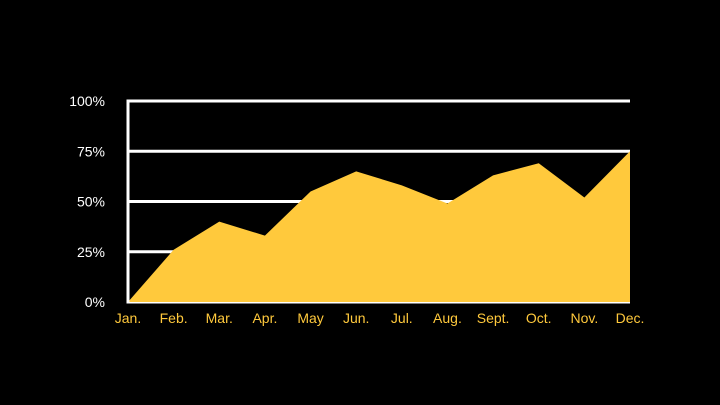 This screenshot has height=405, width=720. Describe the element at coordinates (539, 318) in the screenshot. I see `x-tick-label: Oct.` at that location.